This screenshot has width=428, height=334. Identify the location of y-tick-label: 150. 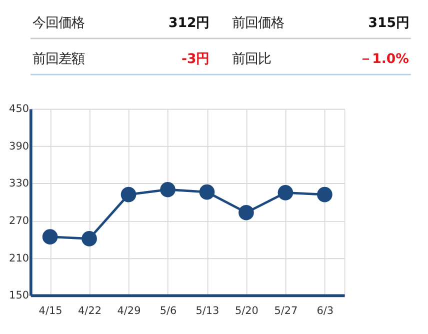
(19, 296).